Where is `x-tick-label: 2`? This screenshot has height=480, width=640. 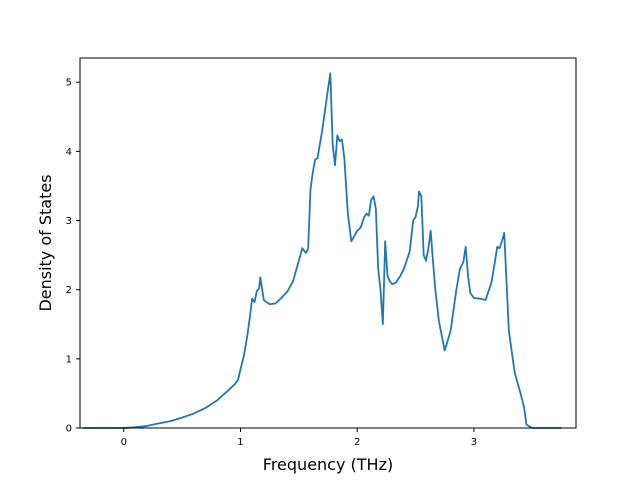 x-tick-label: 2 is located at coordinates (357, 442).